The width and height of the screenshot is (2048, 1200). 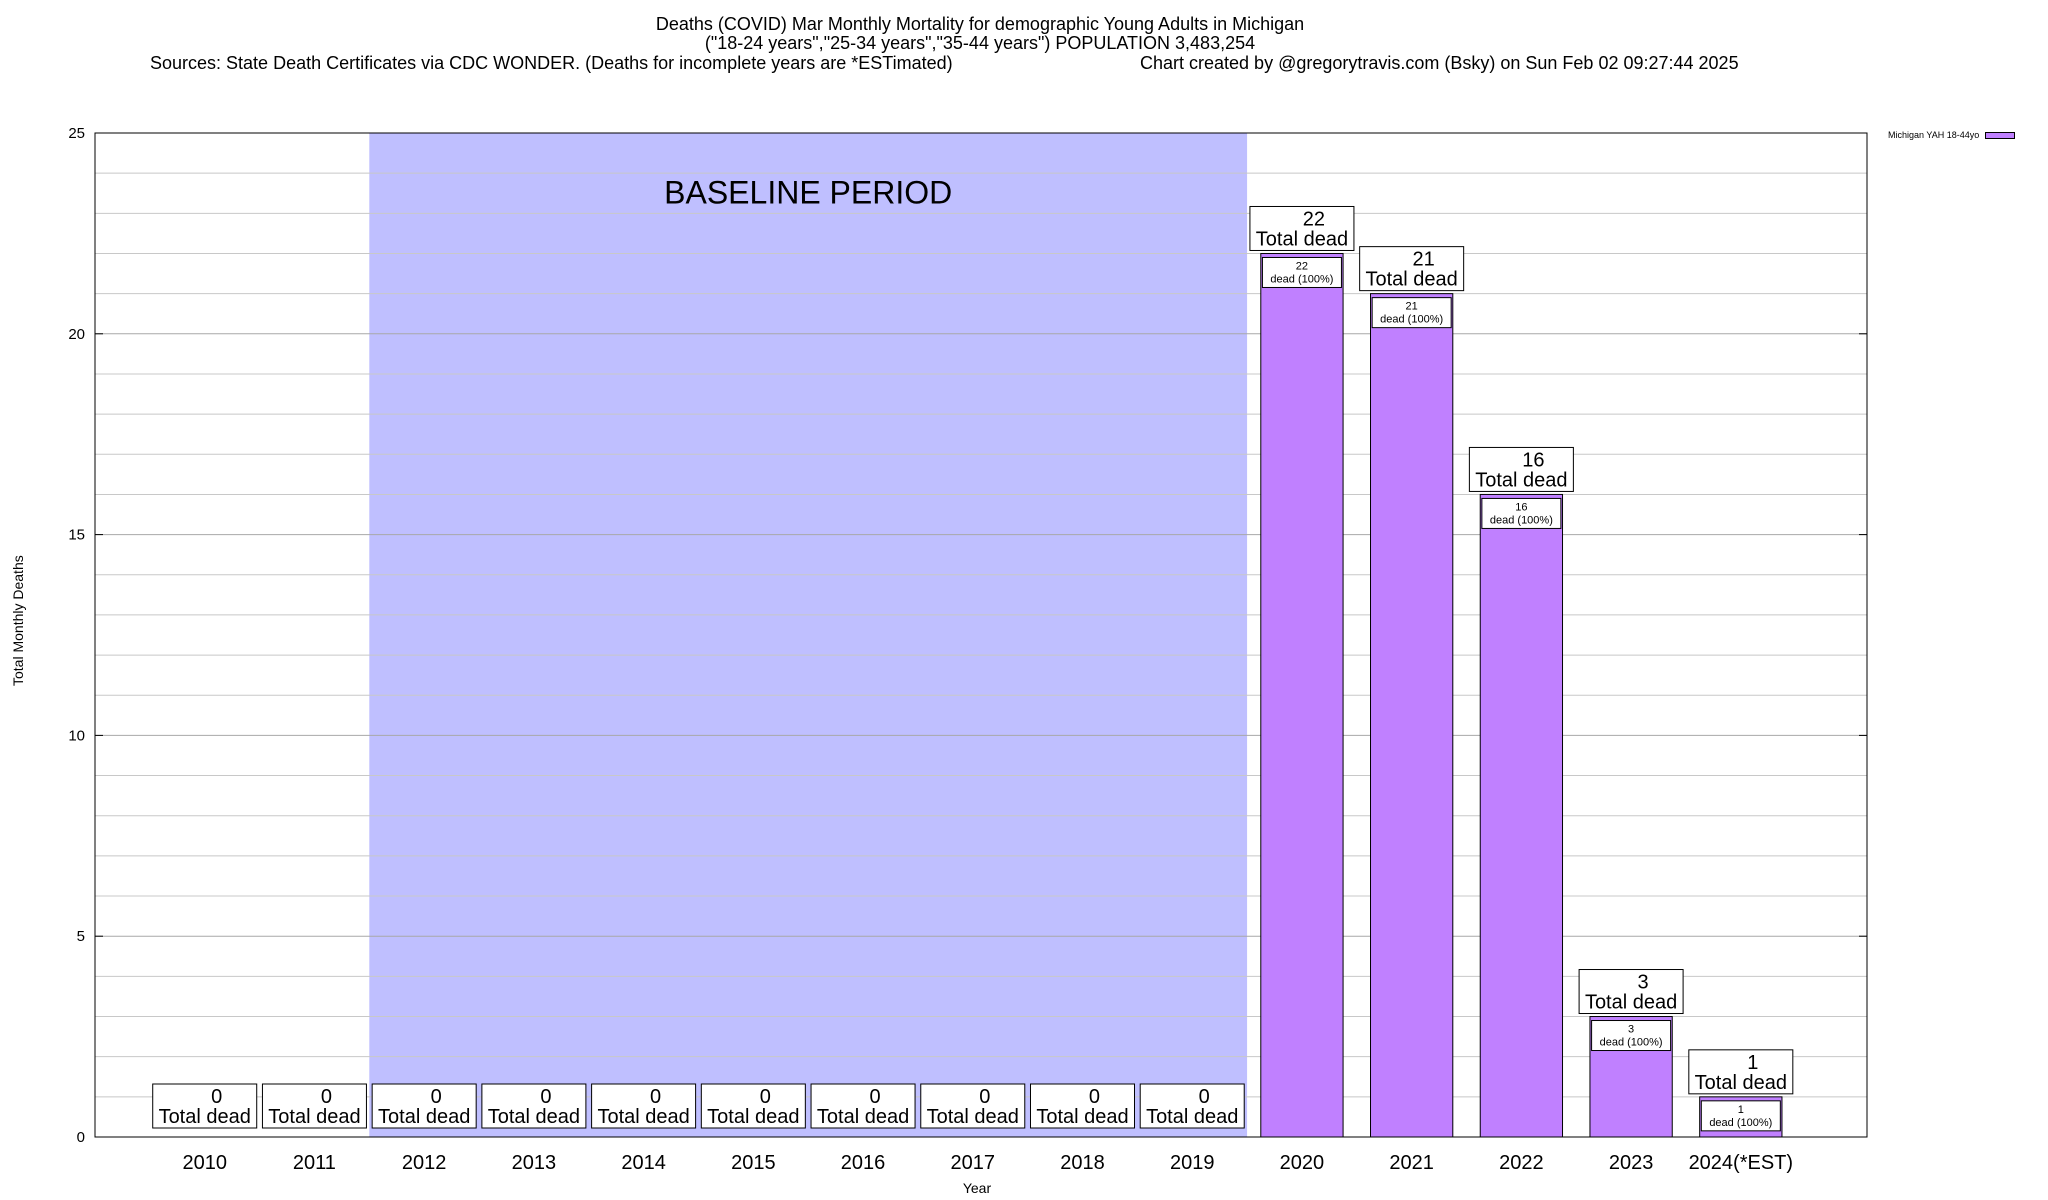 I want to click on x-tick-label: 2021, so click(x=1411, y=1163).